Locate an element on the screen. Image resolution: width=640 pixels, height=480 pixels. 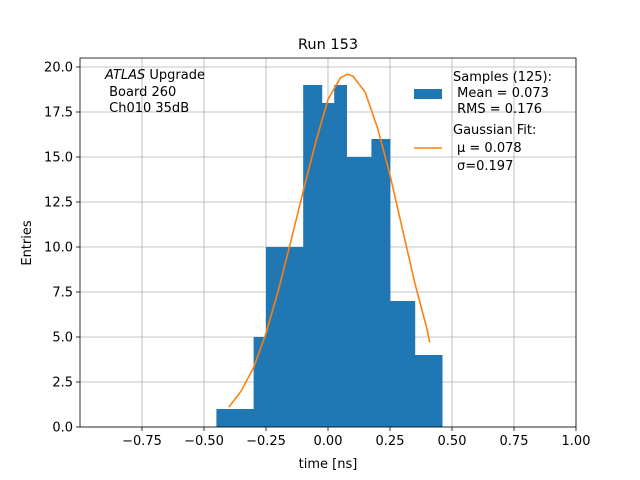
y-axis-ticks: 0.0 2.5 5.0 7.5 10.0 12.5 15.0 17.5 20.0 is located at coordinates (62, 248).